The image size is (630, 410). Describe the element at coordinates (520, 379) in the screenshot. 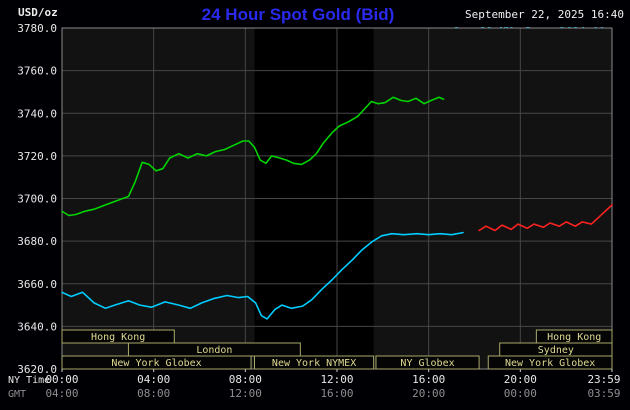

I see `x-tick-label-ny: 20:00` at that location.